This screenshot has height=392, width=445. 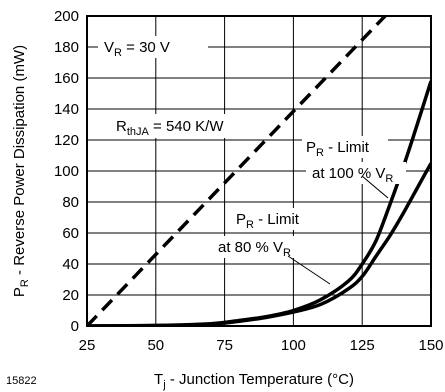 What do you see at coordinates (352, 175) in the screenshot?
I see `annotation-lim100-line2: at 100 % VR` at bounding box center [352, 175].